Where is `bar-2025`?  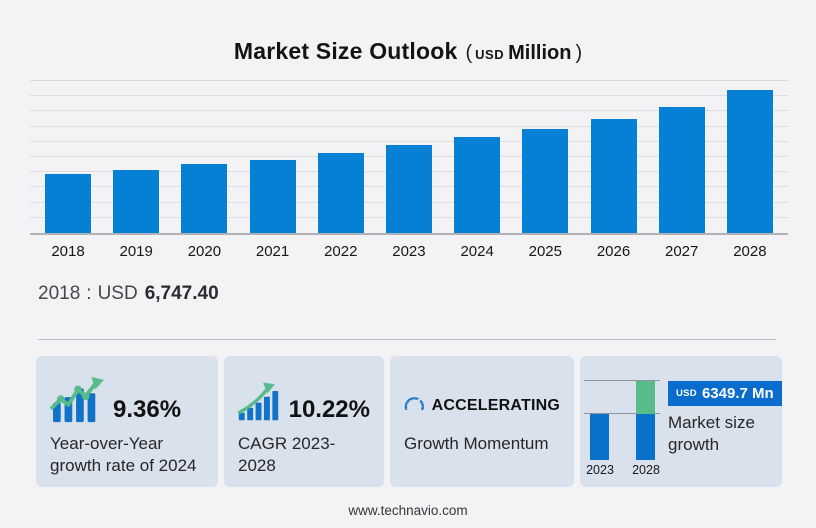
bar-2025 is located at coordinates (545, 181).